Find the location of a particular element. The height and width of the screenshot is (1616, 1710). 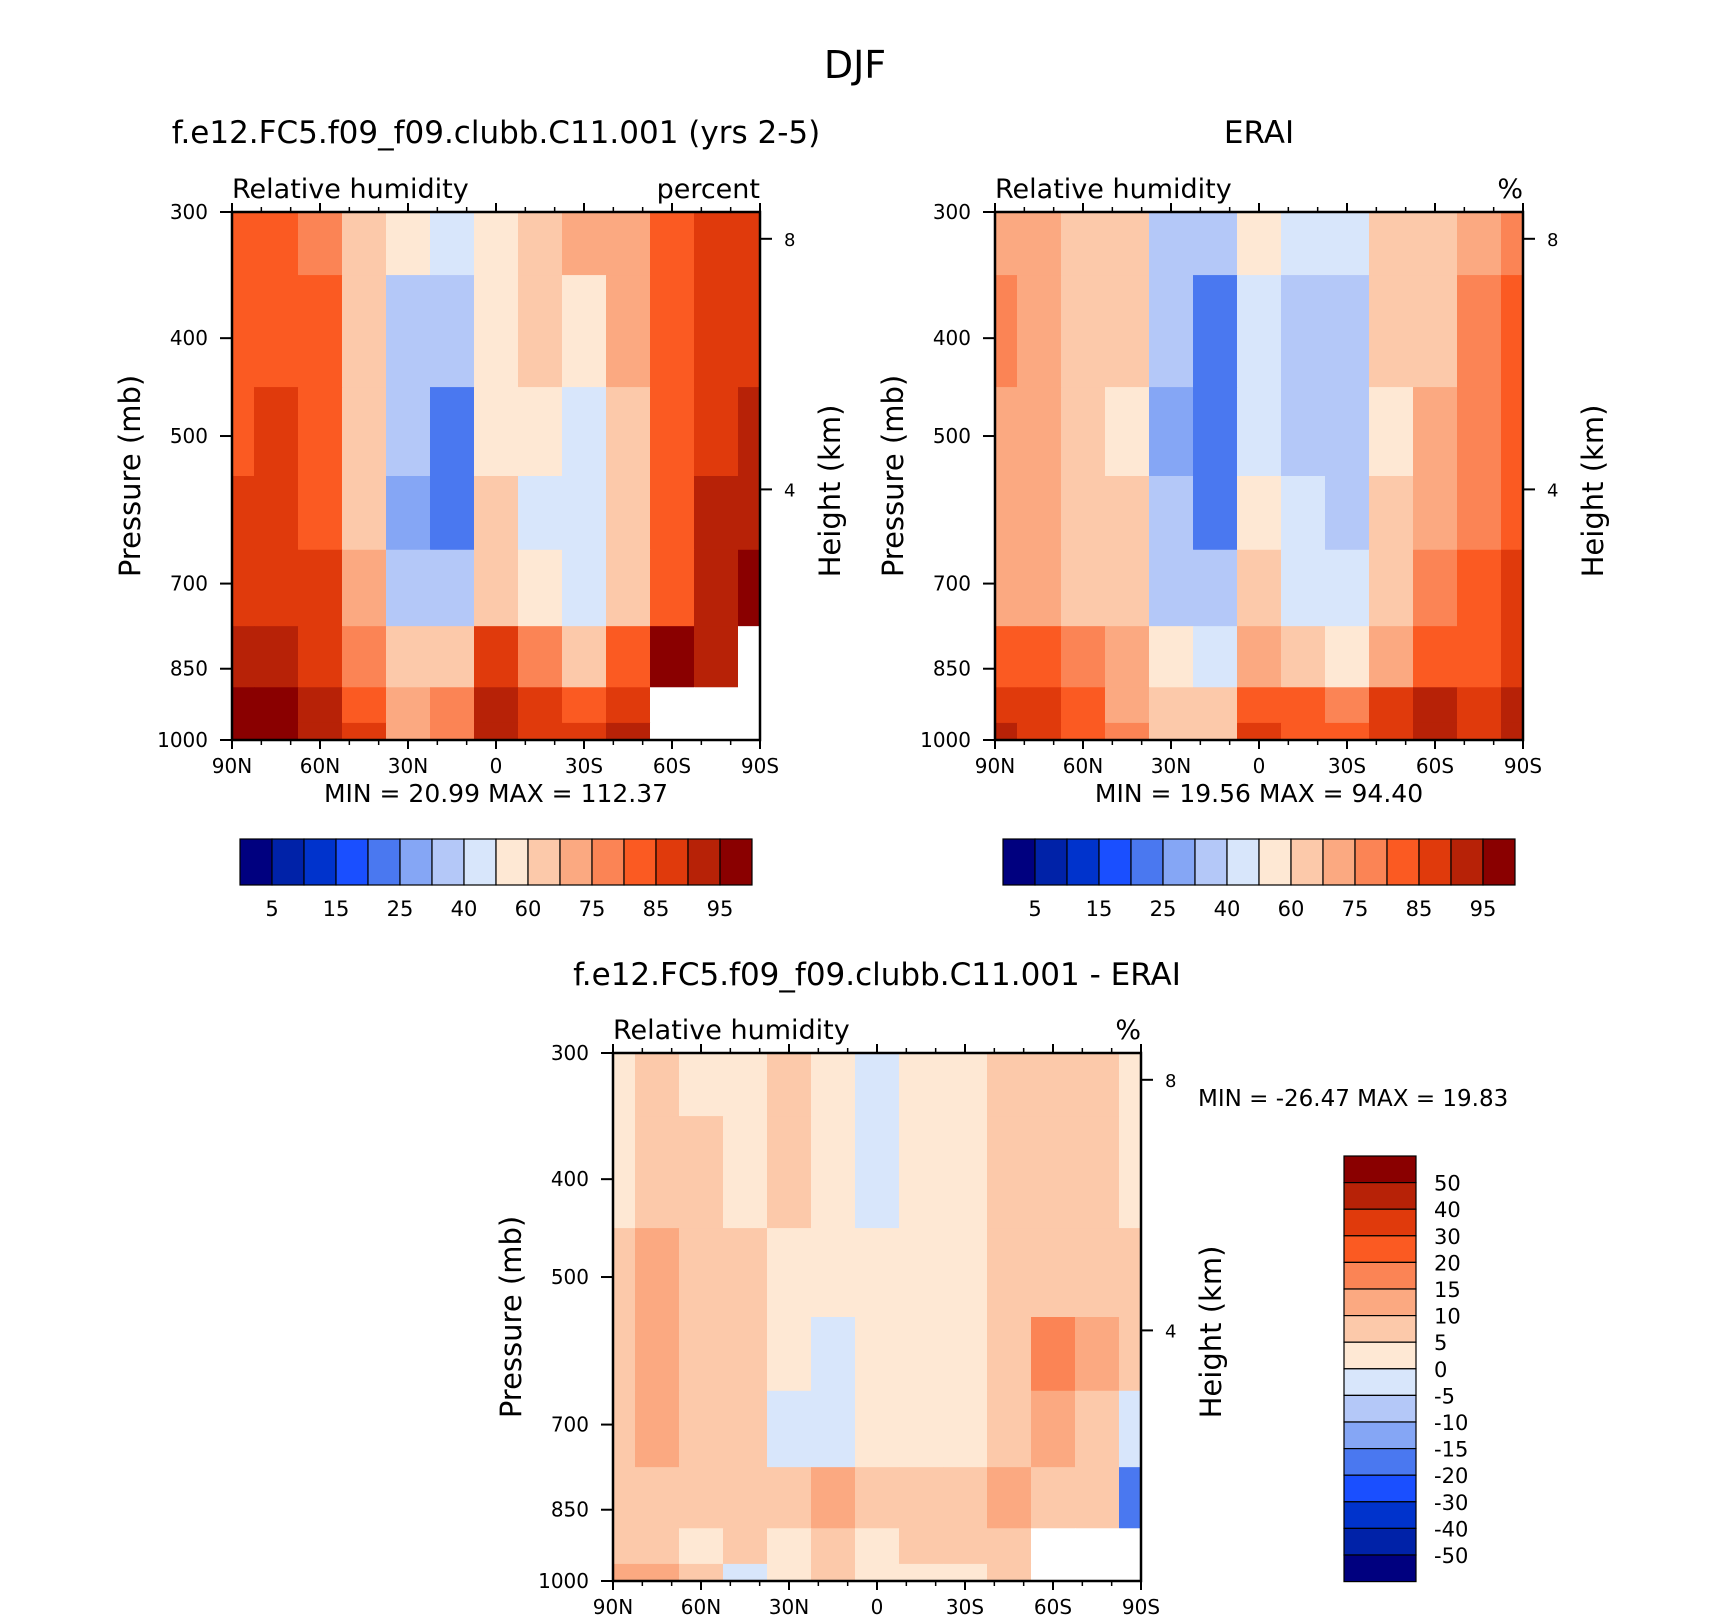

x-tick-label: 60N is located at coordinates (1083, 766).